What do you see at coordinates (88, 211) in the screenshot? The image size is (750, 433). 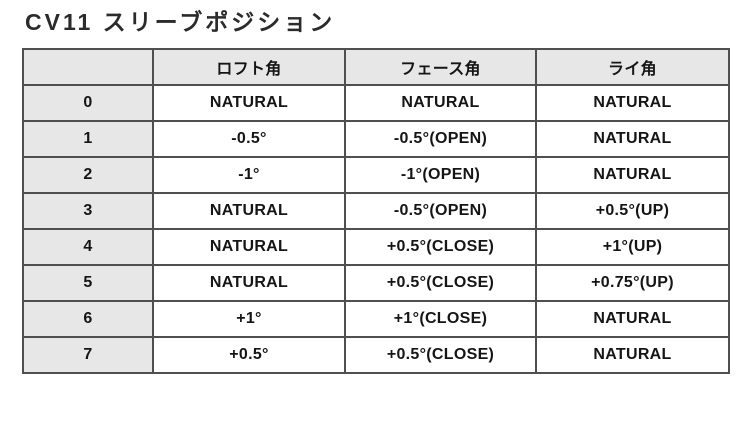 I see `position-label: 3` at bounding box center [88, 211].